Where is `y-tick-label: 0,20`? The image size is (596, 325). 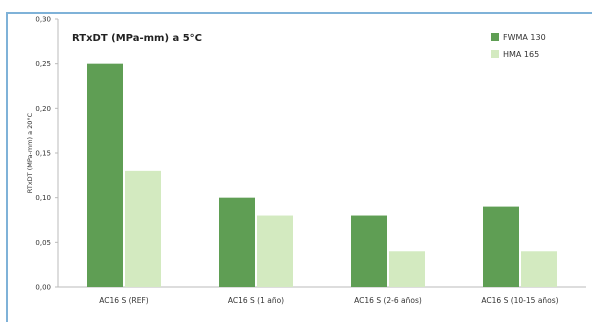 y-tick-label: 0,20 is located at coordinates (43, 109).